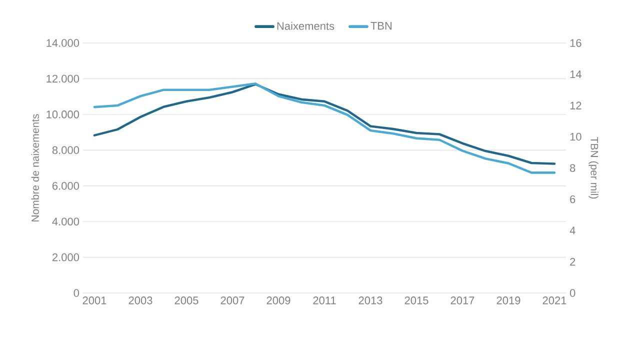  What do you see at coordinates (186, 300) in the screenshot?
I see `x-tick-label: 2005` at bounding box center [186, 300].